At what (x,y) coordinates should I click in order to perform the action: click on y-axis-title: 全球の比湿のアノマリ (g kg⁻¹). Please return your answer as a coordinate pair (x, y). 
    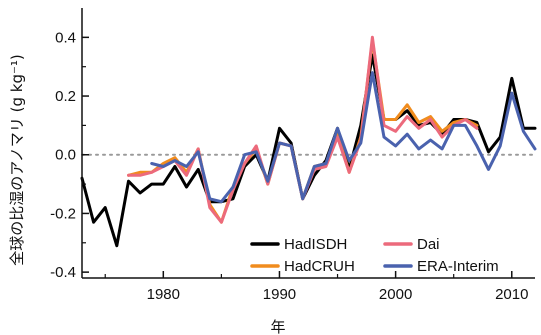
    Looking at the image, I should click on (17, 160).